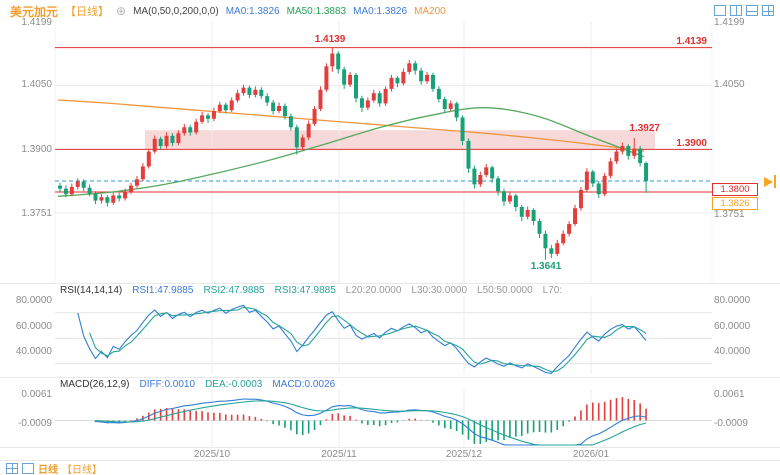 The height and width of the screenshot is (475, 780). Describe the element at coordinates (744, 10) in the screenshot. I see `layout-toolbar` at that location.